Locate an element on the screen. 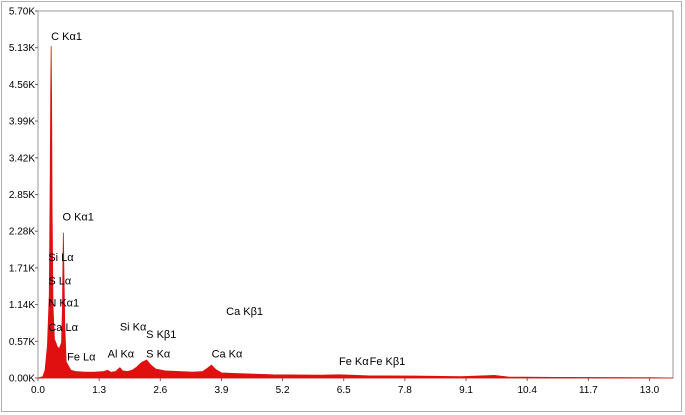 This screenshot has width=685, height=415. x-tick-label: 0.0 is located at coordinates (38, 390).